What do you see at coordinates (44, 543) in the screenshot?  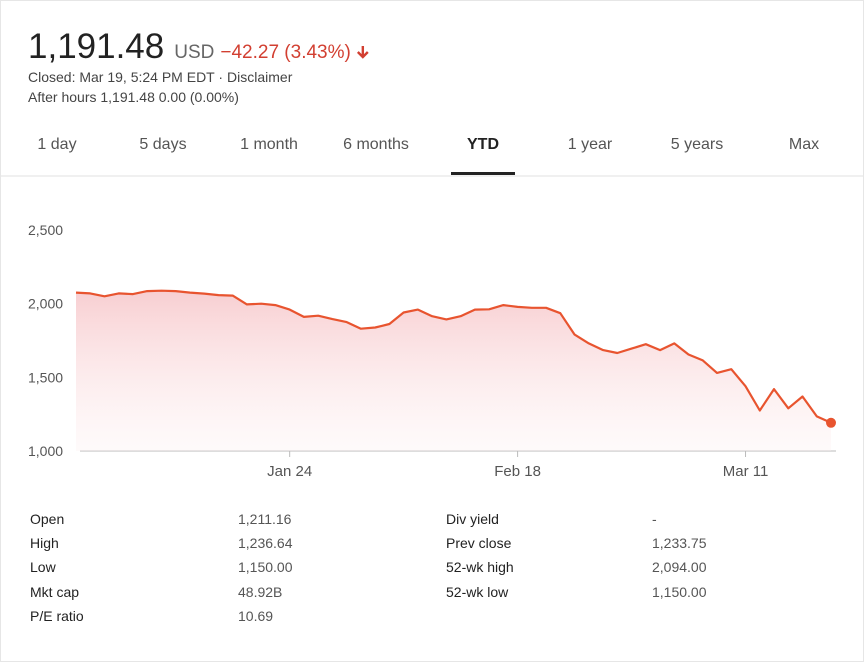 I see `stat-label: High` at bounding box center [44, 543].